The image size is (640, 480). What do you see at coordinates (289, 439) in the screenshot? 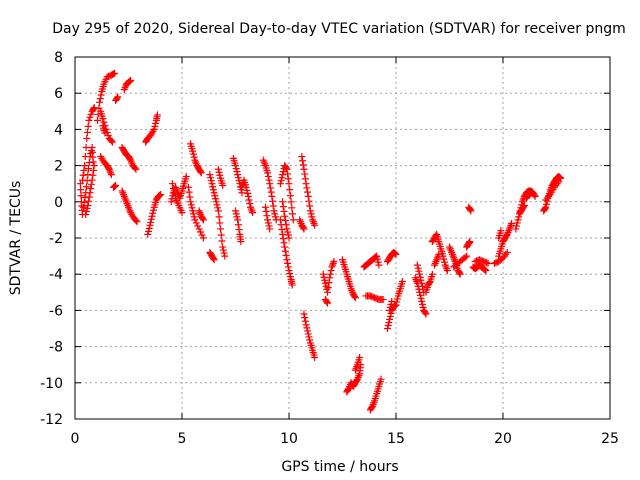
I see `x-tick-label: 10` at bounding box center [289, 439].